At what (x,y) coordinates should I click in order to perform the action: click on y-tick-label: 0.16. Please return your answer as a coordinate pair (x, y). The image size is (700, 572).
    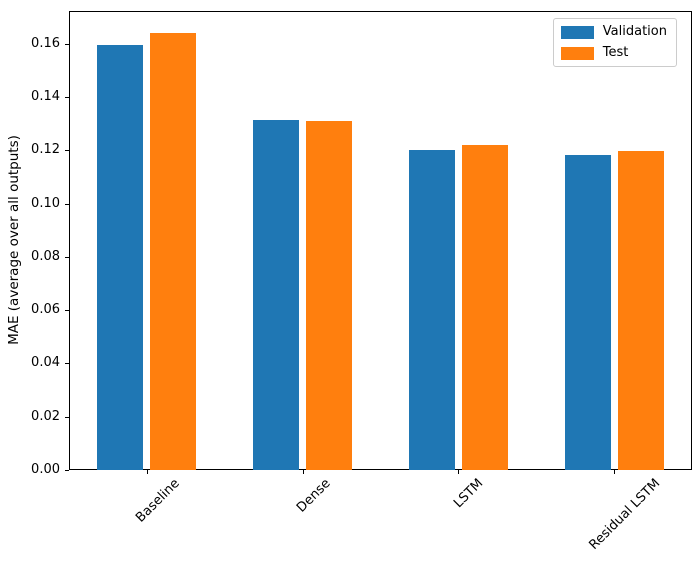
    Looking at the image, I should click on (45, 43).